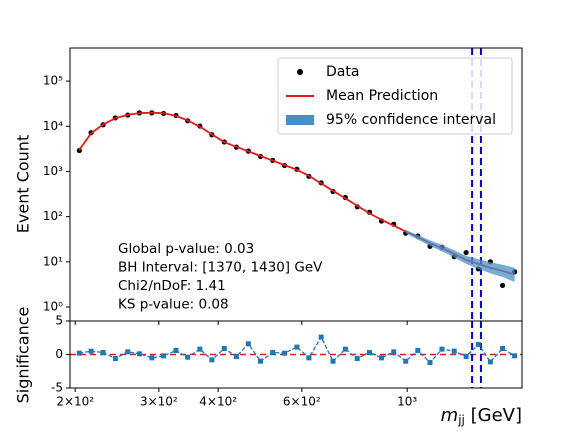  What do you see at coordinates (186, 249) in the screenshot?
I see `annotation: Global p-value: 0.03` at bounding box center [186, 249].